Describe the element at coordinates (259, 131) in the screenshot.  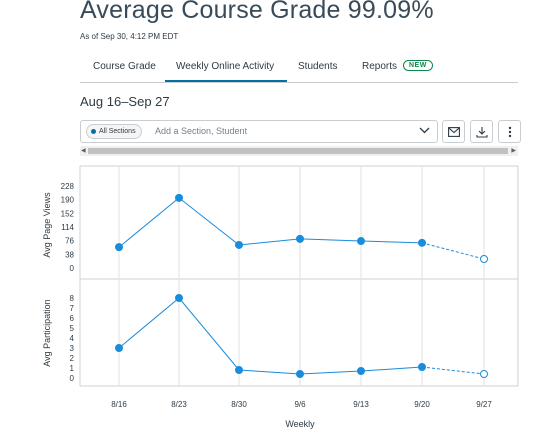
I see `section-student-filter: All Sections Add a Section, Student` at that location.